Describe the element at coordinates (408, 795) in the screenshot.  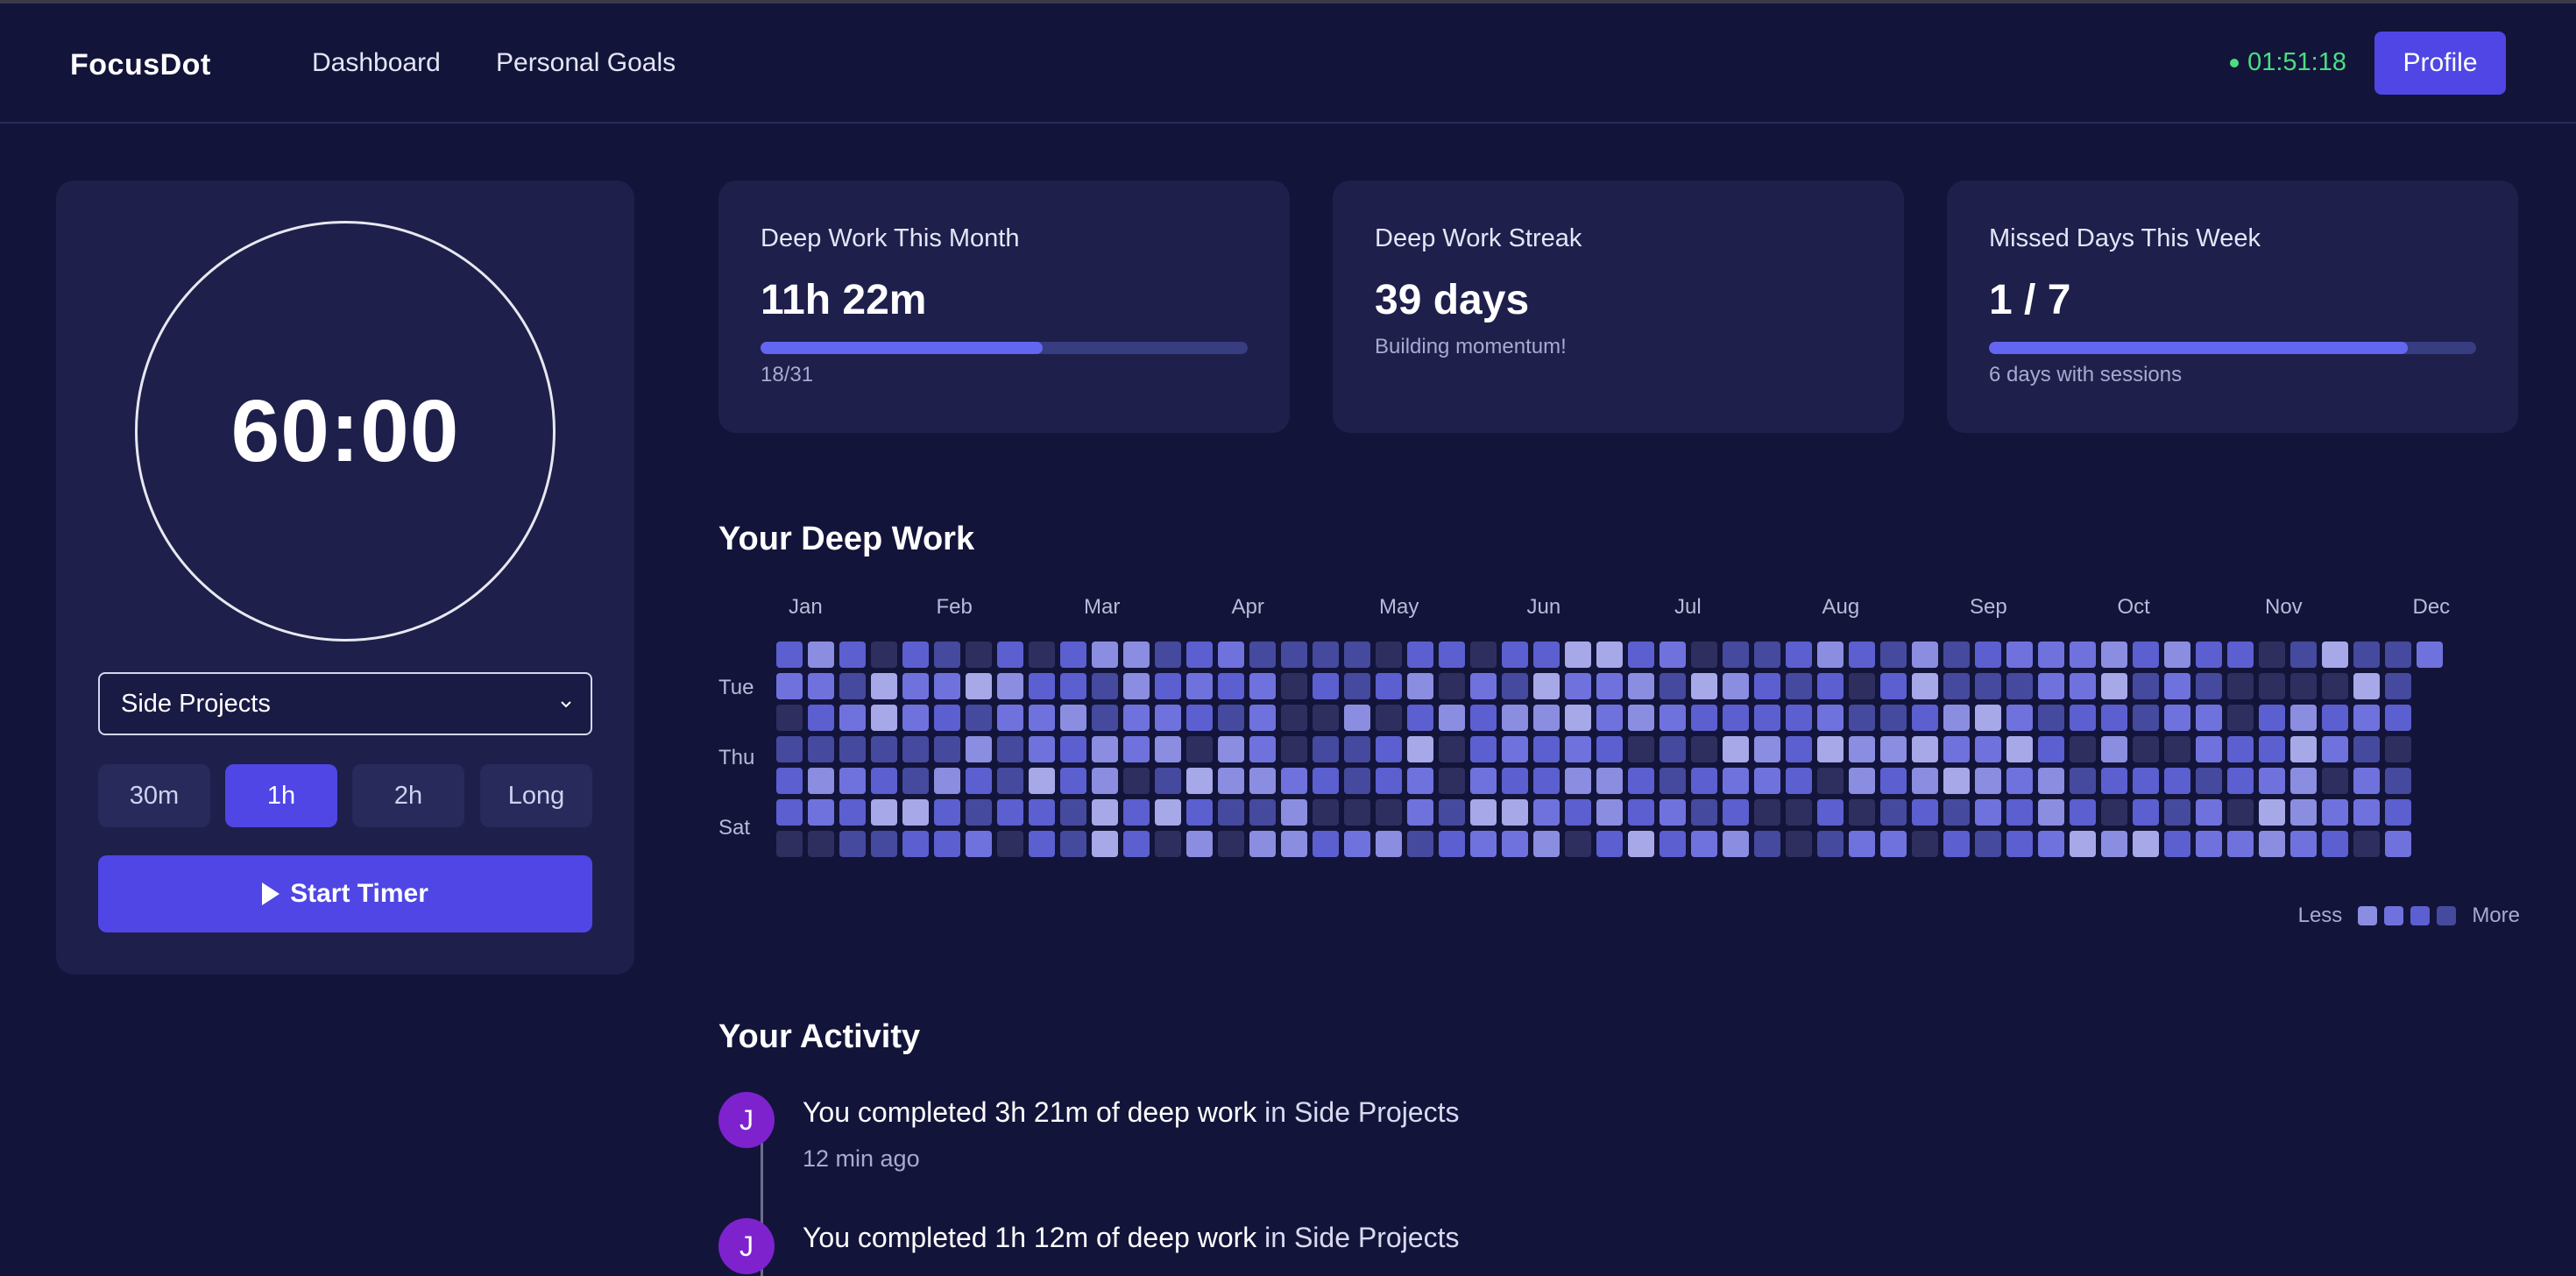
I see `duration-2h-button: 2h` at that location.